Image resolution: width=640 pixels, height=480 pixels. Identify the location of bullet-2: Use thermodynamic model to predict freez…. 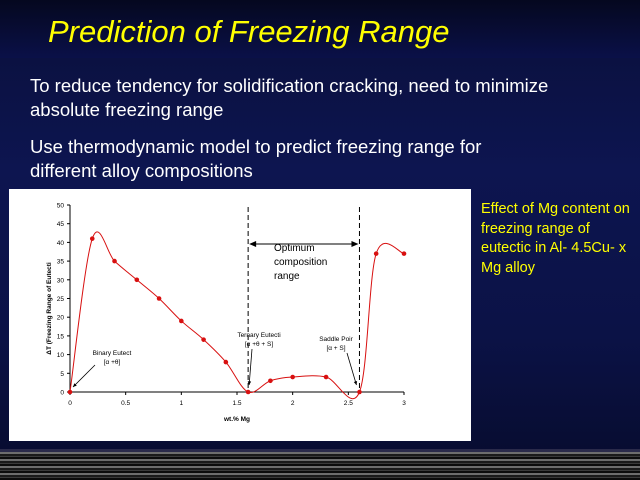
(256, 158).